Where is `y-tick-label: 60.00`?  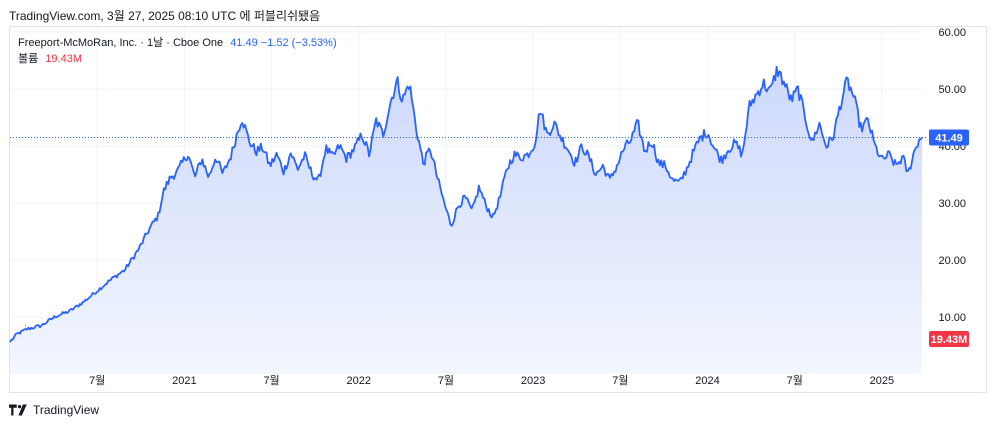
y-tick-label: 60.00 is located at coordinates (952, 33).